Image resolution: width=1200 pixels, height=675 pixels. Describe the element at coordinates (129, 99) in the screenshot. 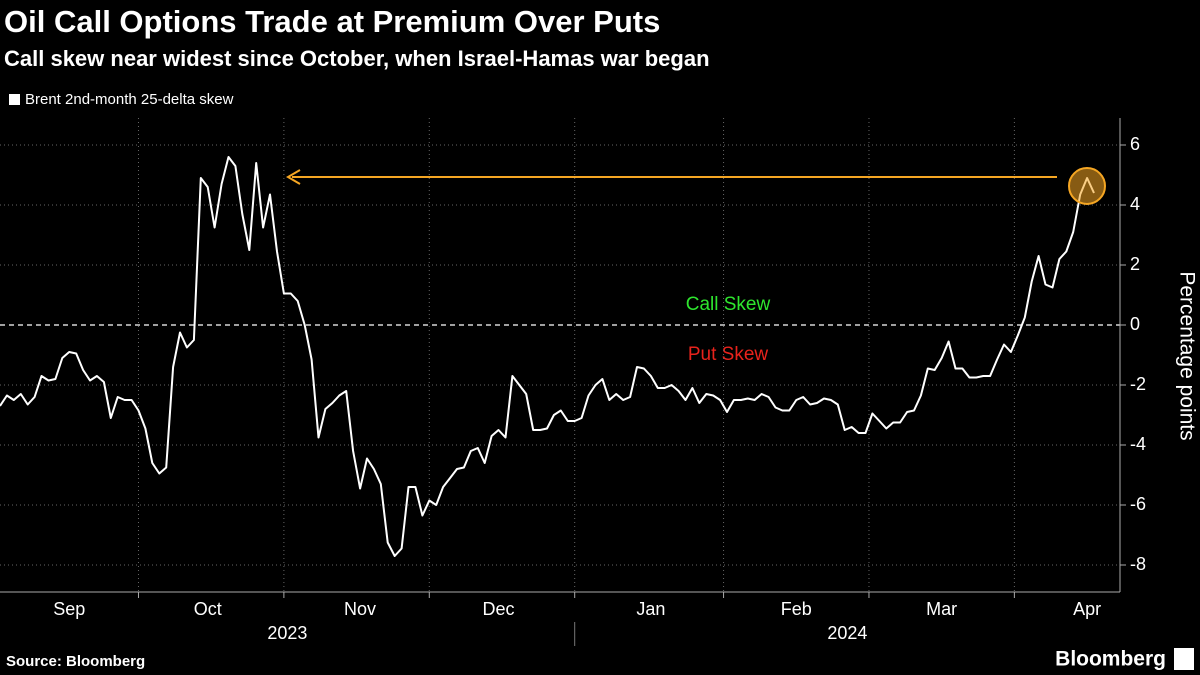

I see `legend-label: Brent 2nd-month 25-delta skew` at that location.